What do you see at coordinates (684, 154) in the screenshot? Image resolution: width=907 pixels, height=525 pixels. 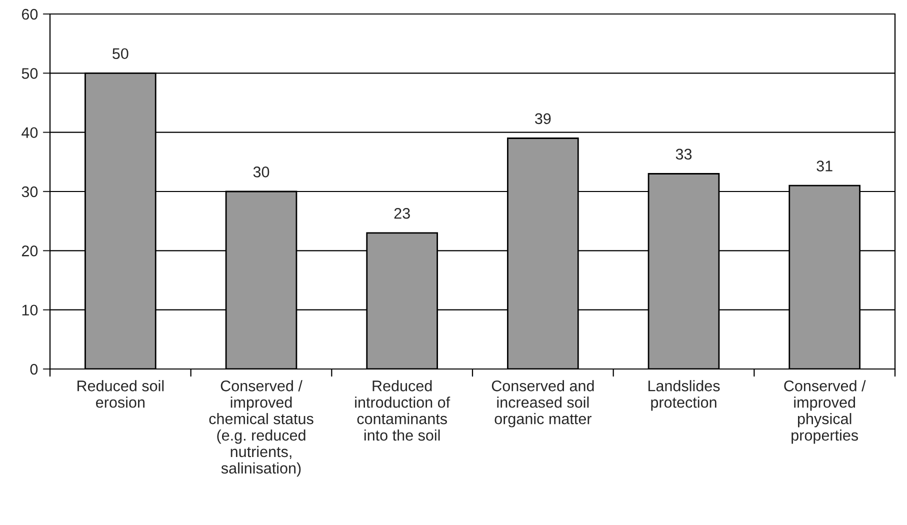 I see `data-label: 33` at bounding box center [684, 154].